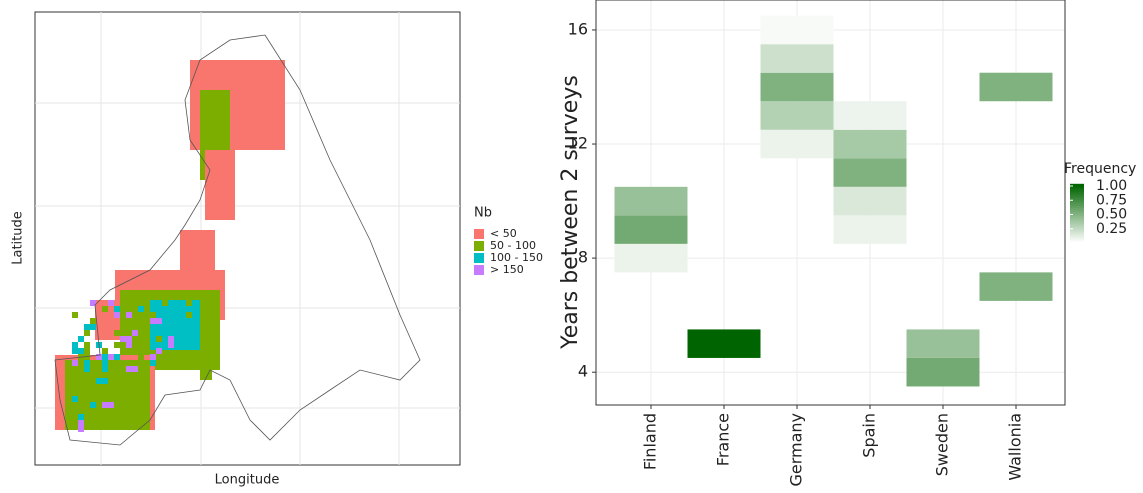 This screenshot has width=1143, height=493. Describe the element at coordinates (578, 28) in the screenshot. I see `y-tick-label: 16` at that location.